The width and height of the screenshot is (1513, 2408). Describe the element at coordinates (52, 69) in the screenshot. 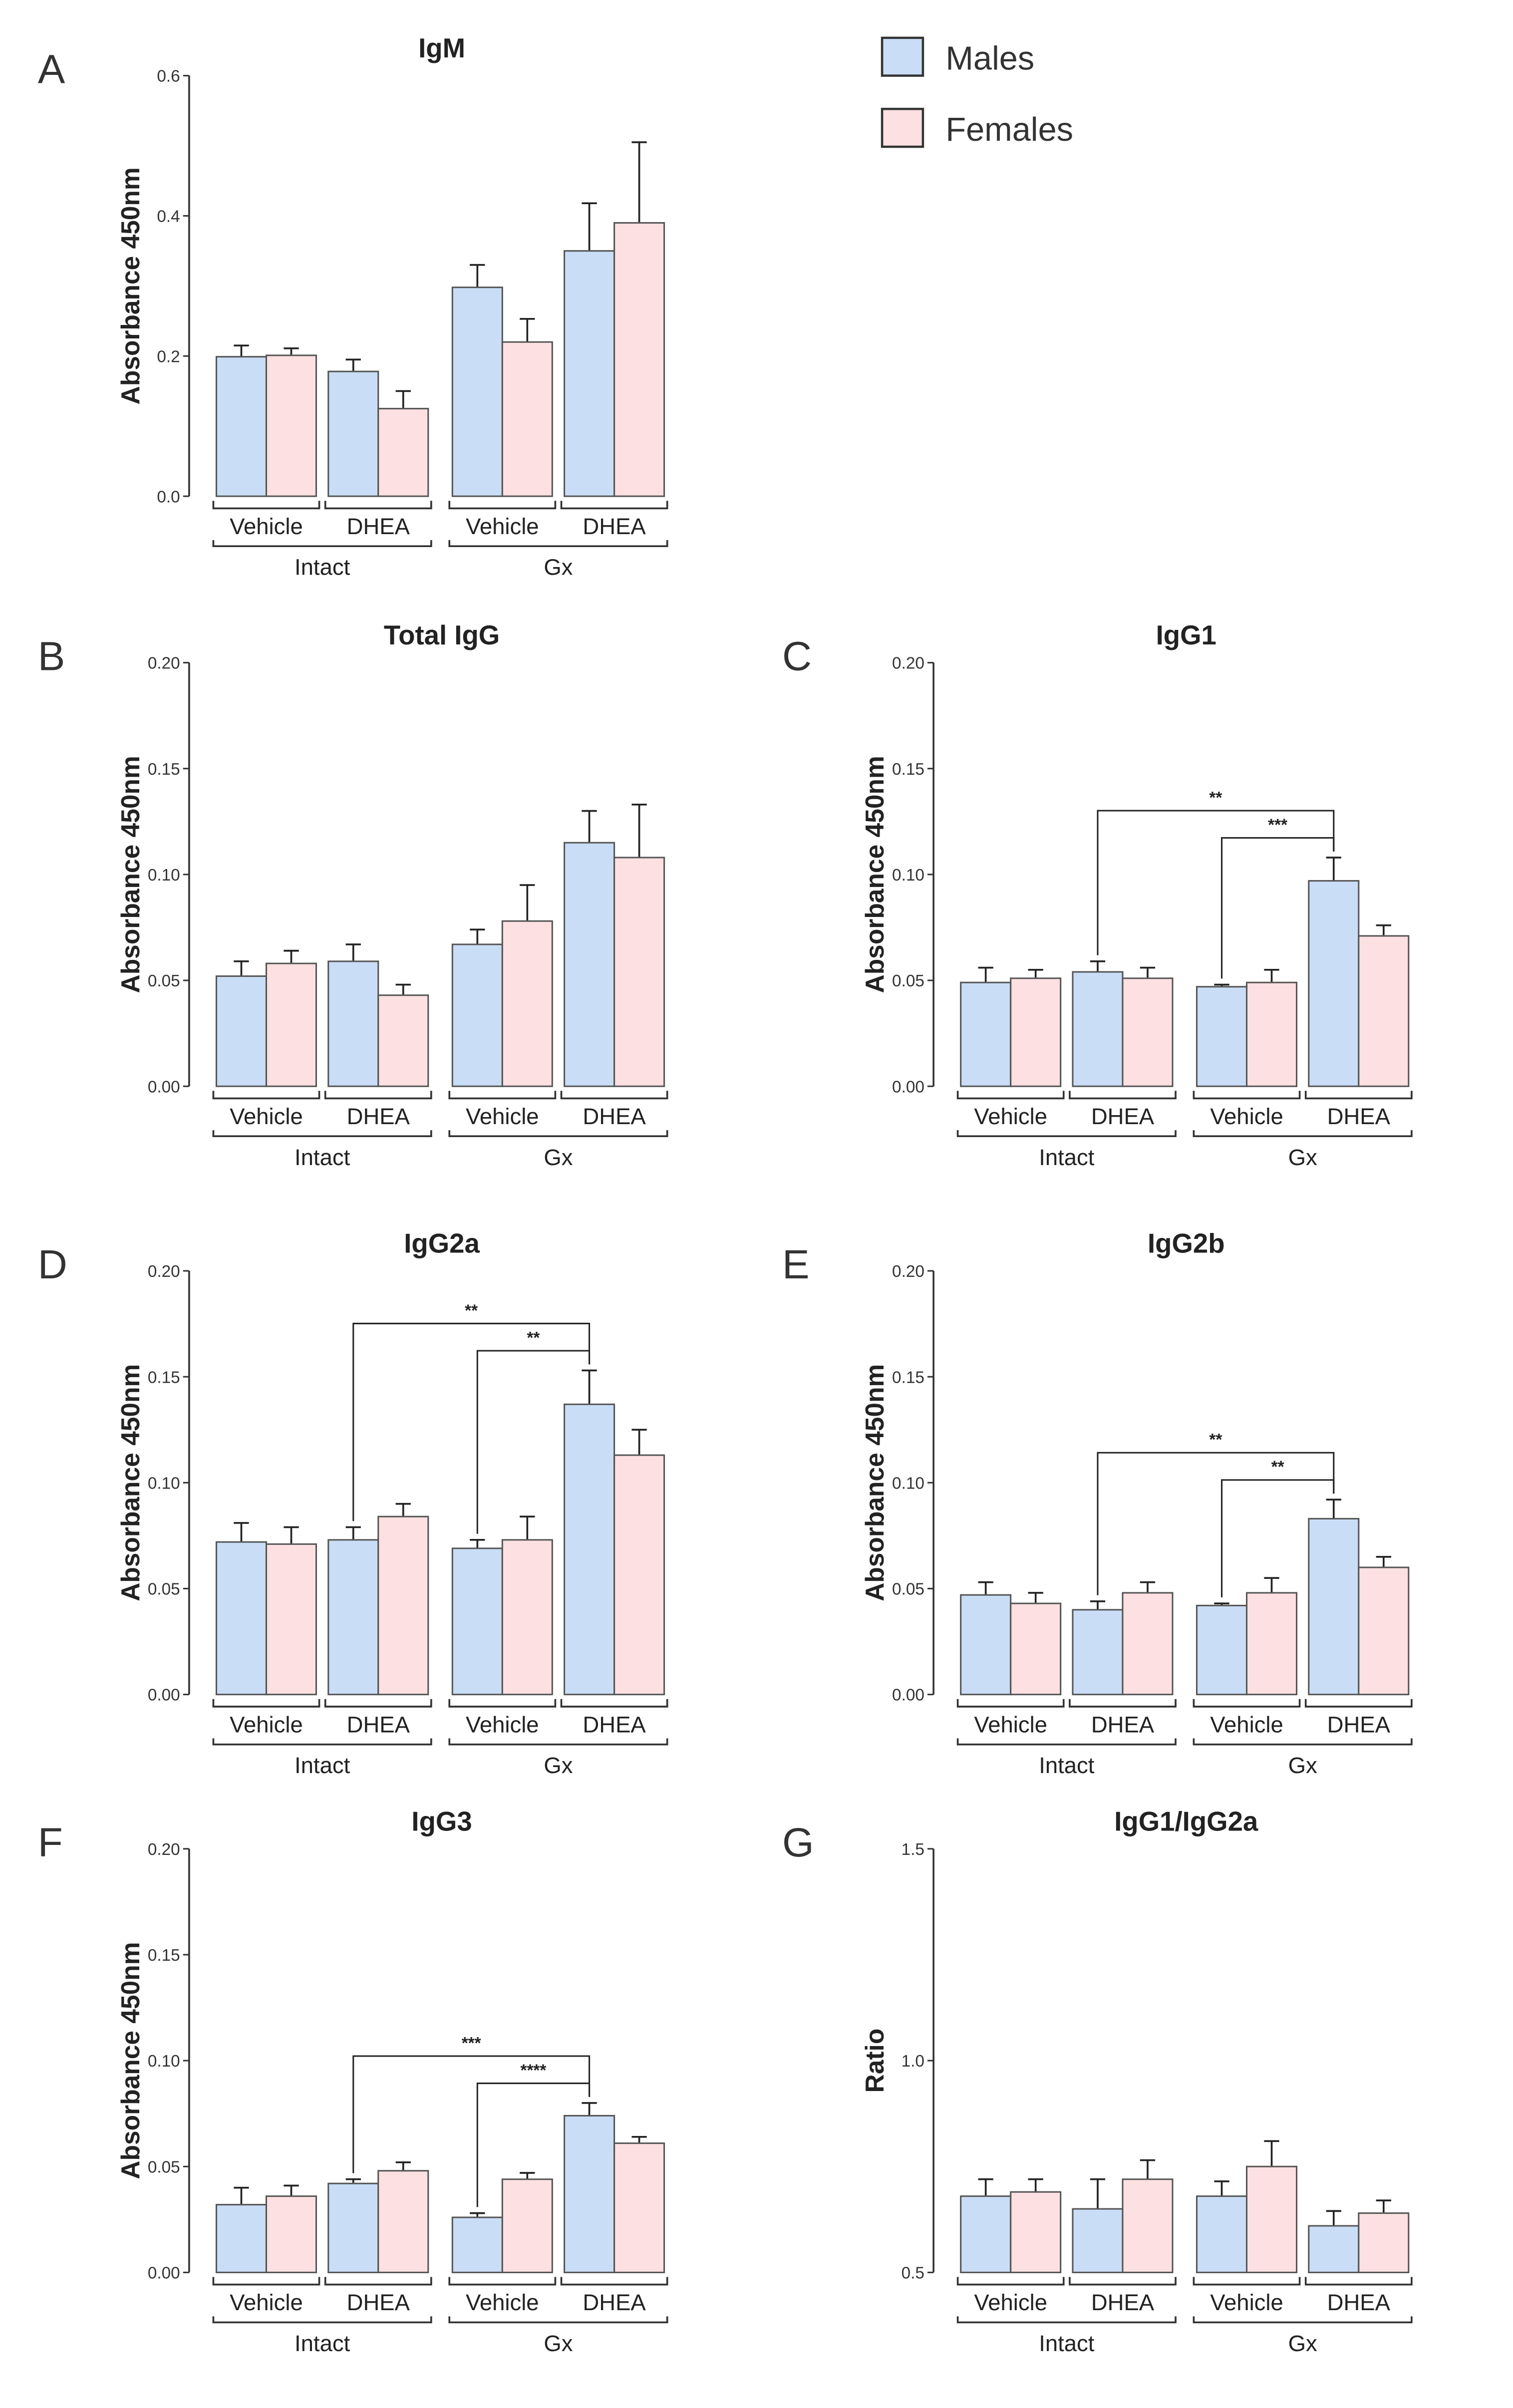

I see `panel-letter: A` at that location.